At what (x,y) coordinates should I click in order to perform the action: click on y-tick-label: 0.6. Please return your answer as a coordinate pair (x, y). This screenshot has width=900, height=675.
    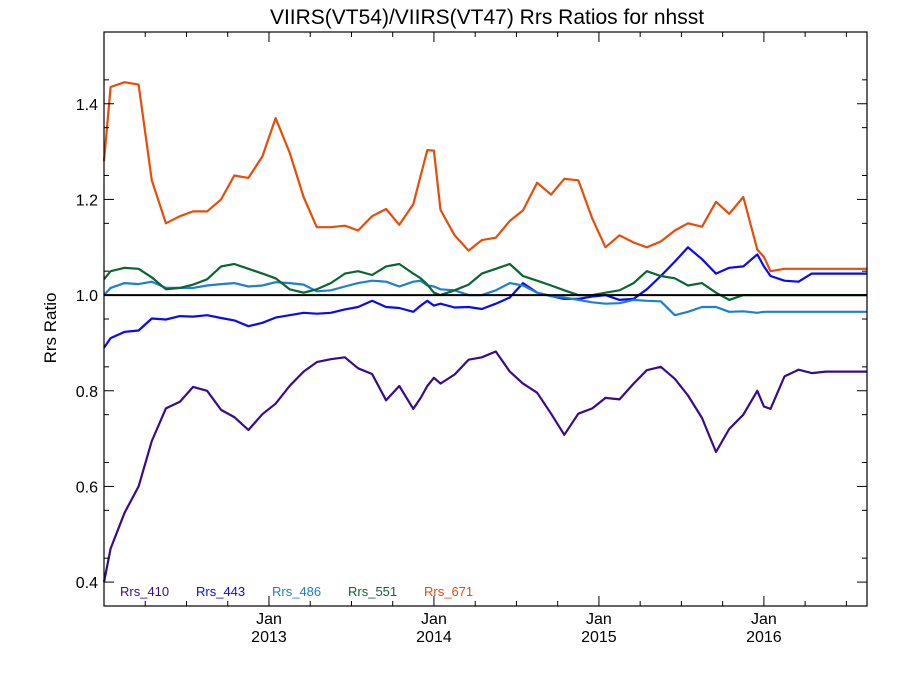
    Looking at the image, I should click on (87, 487).